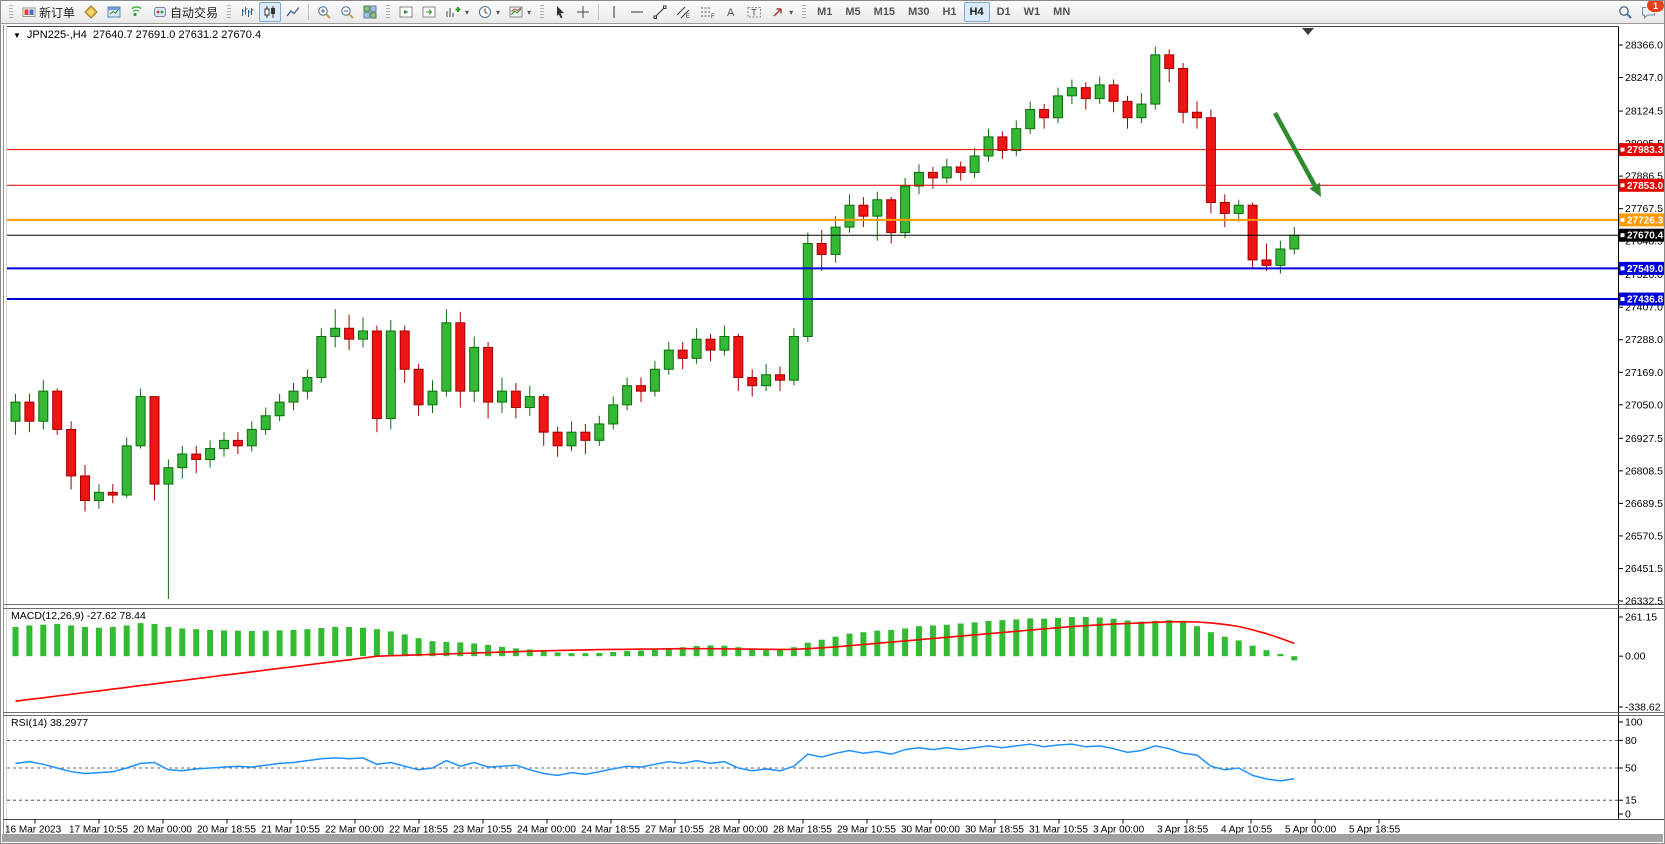  What do you see at coordinates (1032, 12) in the screenshot?
I see `timeframe-w1-button: W1` at bounding box center [1032, 12].